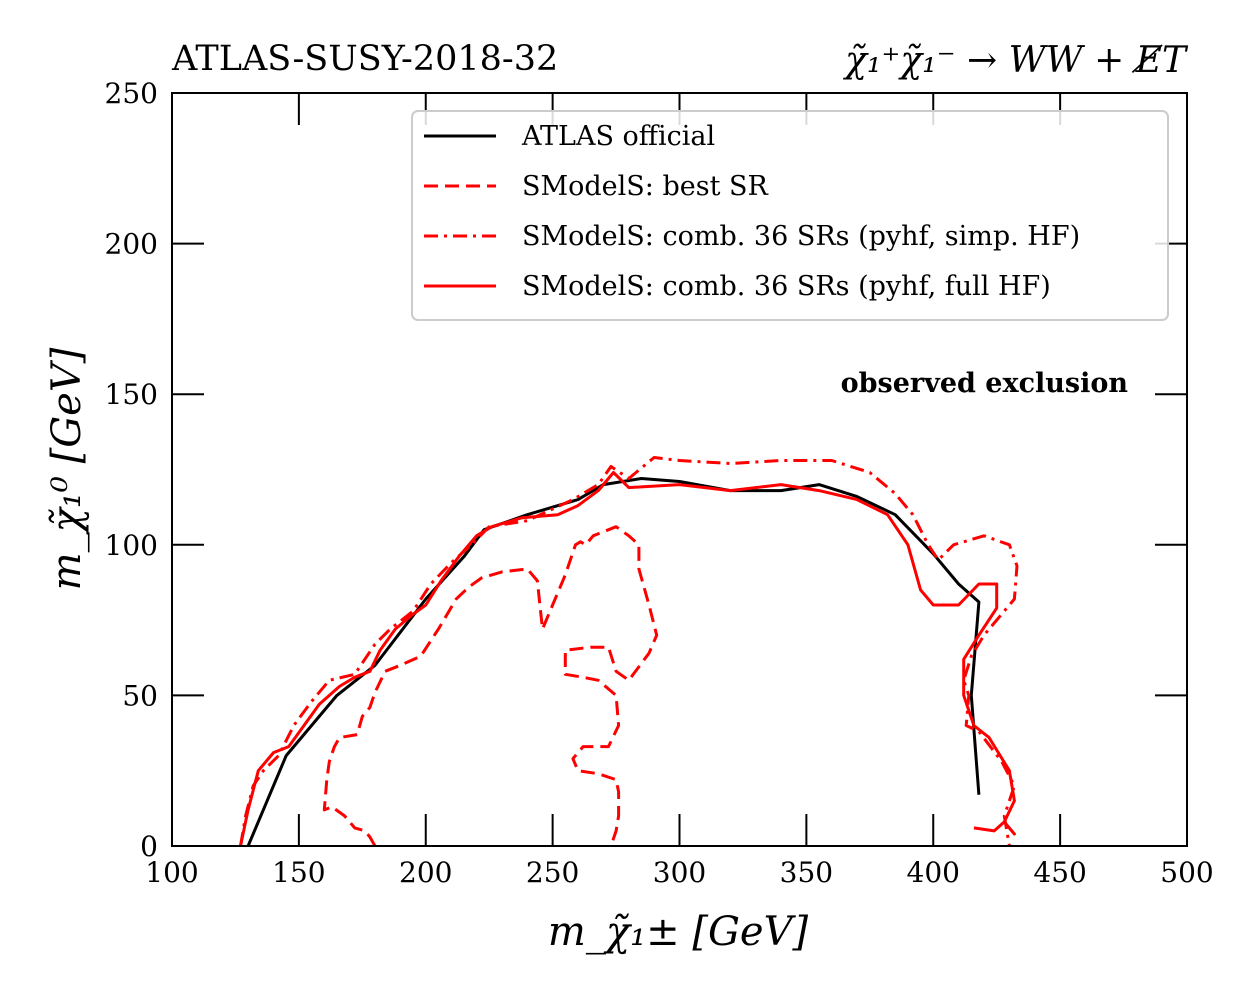  What do you see at coordinates (131, 394) in the screenshot?
I see `y-tick-label: 150` at bounding box center [131, 394].